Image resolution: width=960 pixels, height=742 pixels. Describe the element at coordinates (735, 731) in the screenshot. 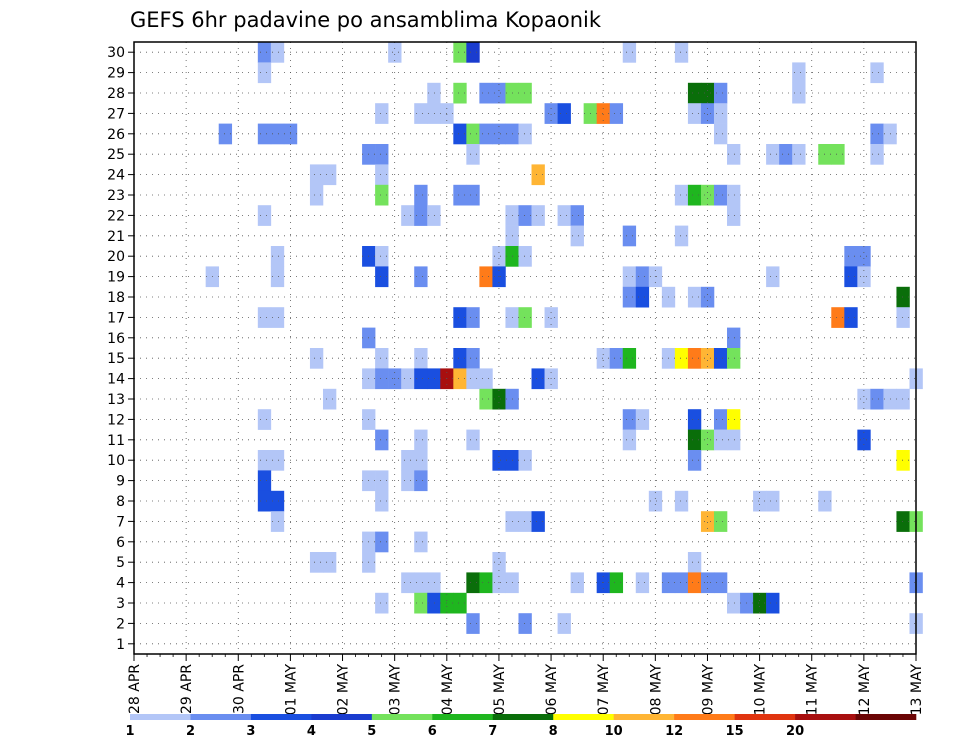

I see `colorbar-label: 15` at that location.